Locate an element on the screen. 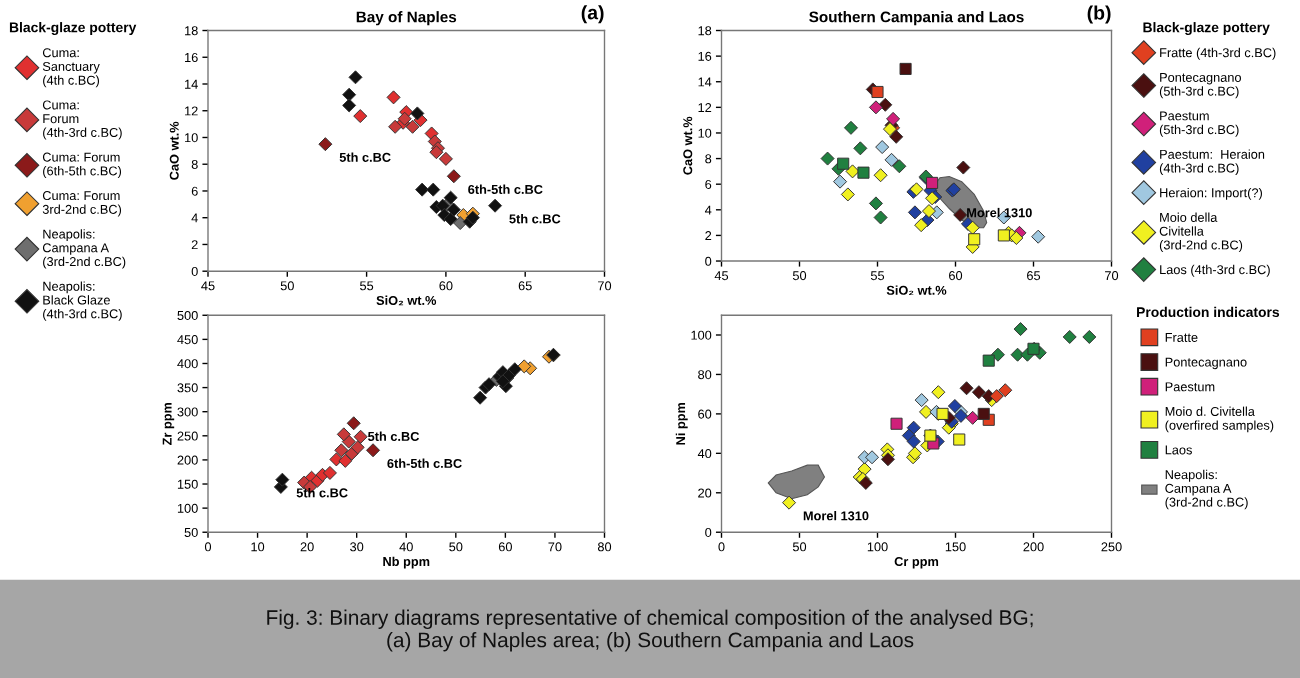 This screenshot has width=1300, height=678. text: (a) is located at coordinates (592, 14).